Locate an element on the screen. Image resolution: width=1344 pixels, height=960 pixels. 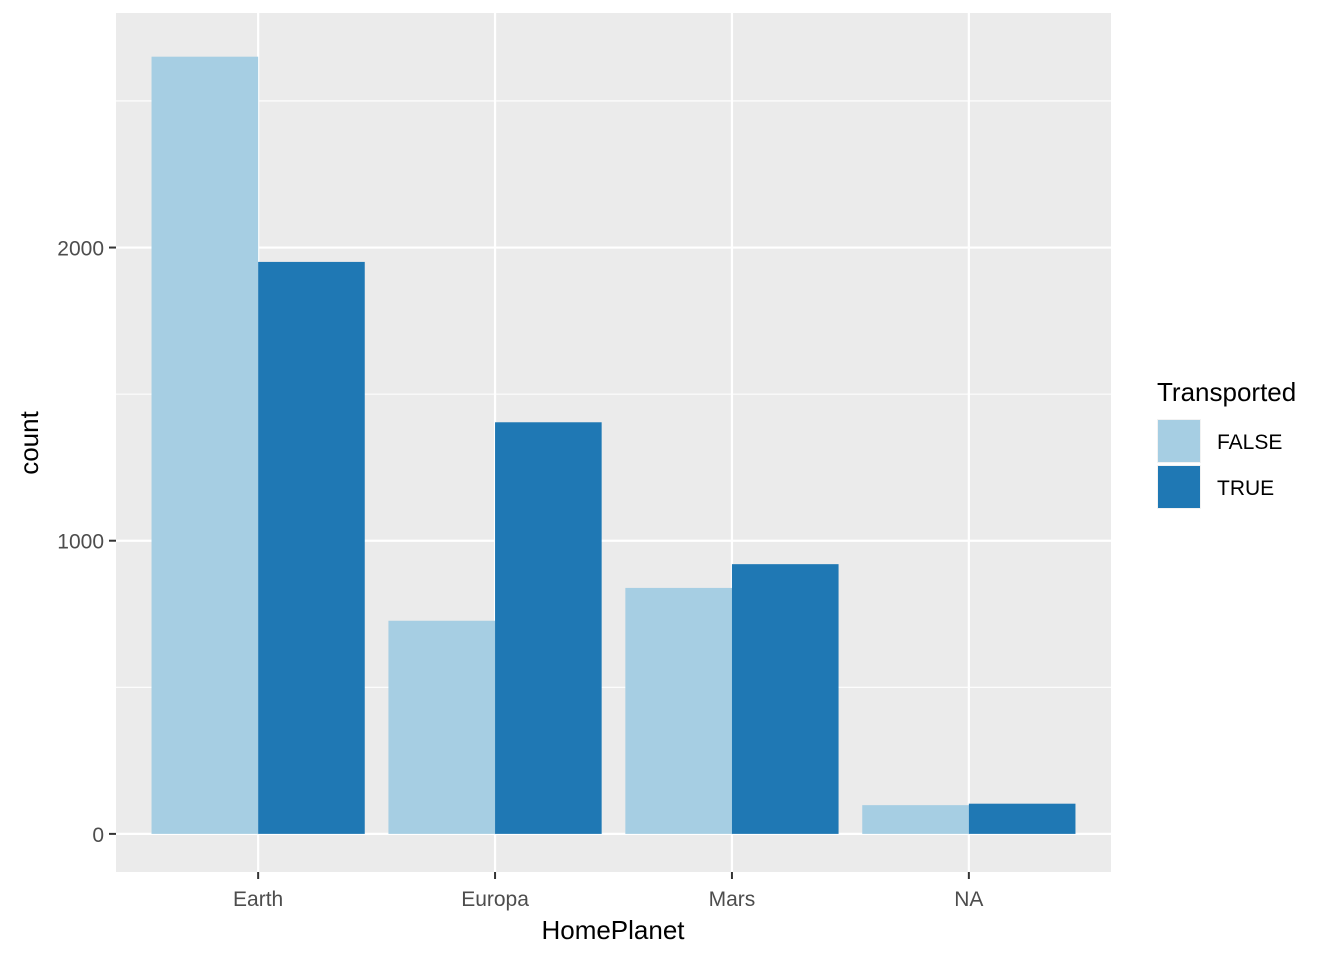
bar-earth-true is located at coordinates (311, 547).